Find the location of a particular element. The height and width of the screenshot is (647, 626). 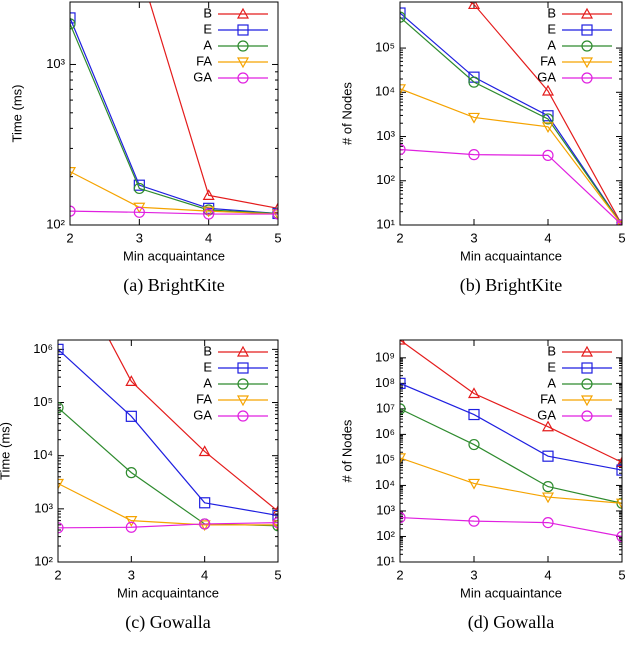

caption: (b) BrightKite is located at coordinates (511, 285).